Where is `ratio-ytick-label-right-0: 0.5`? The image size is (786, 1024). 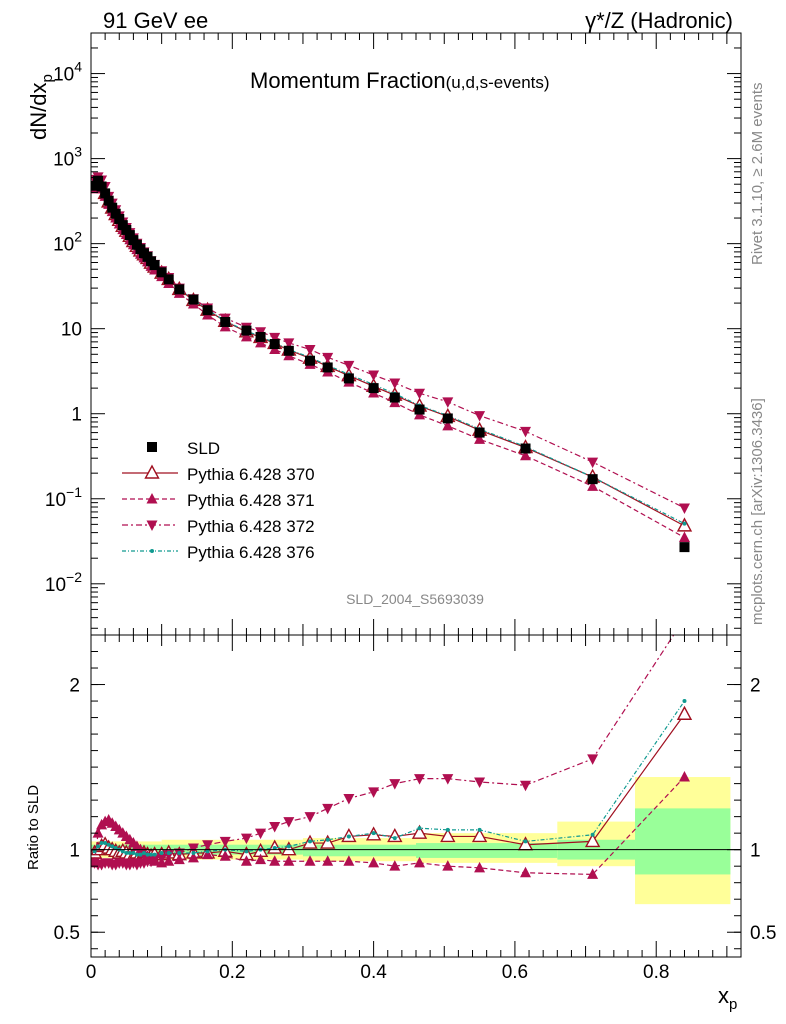 ratio-ytick-label-right-0: 0.5 is located at coordinates (763, 933).